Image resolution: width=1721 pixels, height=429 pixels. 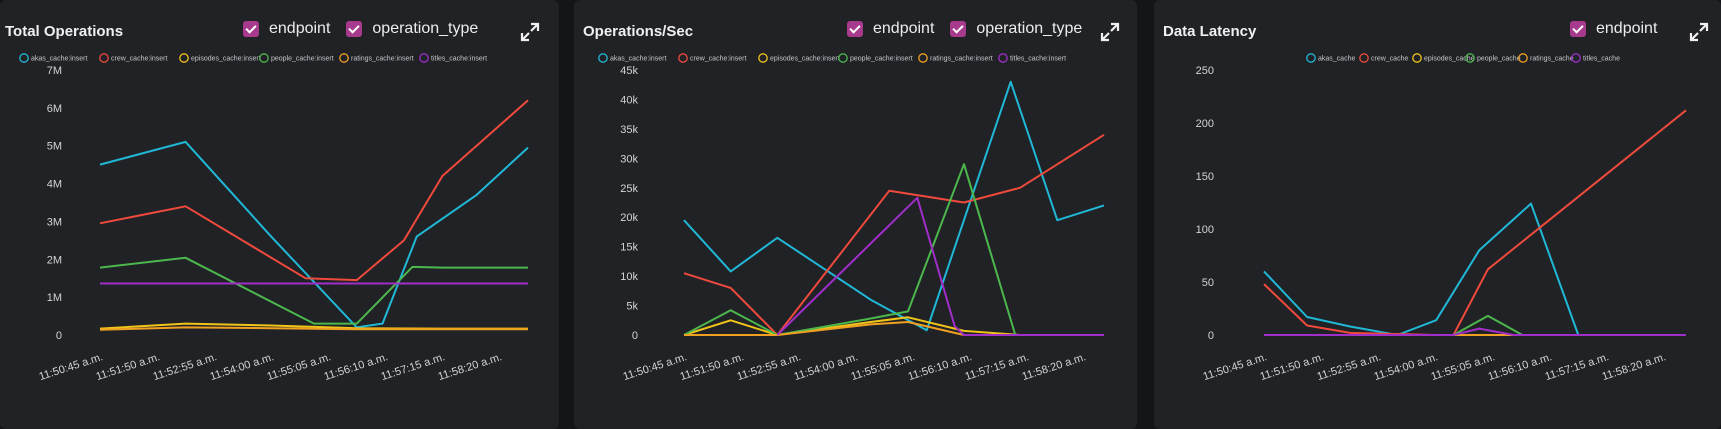 I want to click on filter-group: endpoint, so click(x=1621, y=29).